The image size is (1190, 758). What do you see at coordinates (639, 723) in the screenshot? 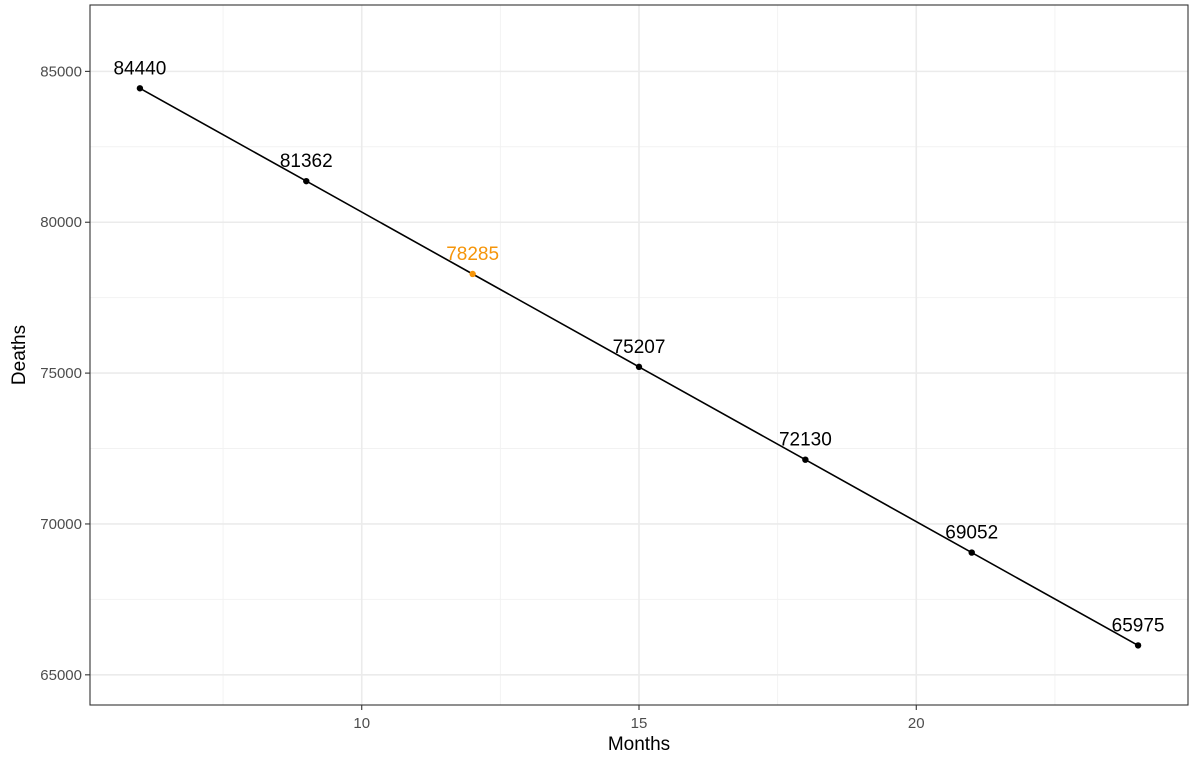
I see `x-tick-label: 15` at bounding box center [639, 723].